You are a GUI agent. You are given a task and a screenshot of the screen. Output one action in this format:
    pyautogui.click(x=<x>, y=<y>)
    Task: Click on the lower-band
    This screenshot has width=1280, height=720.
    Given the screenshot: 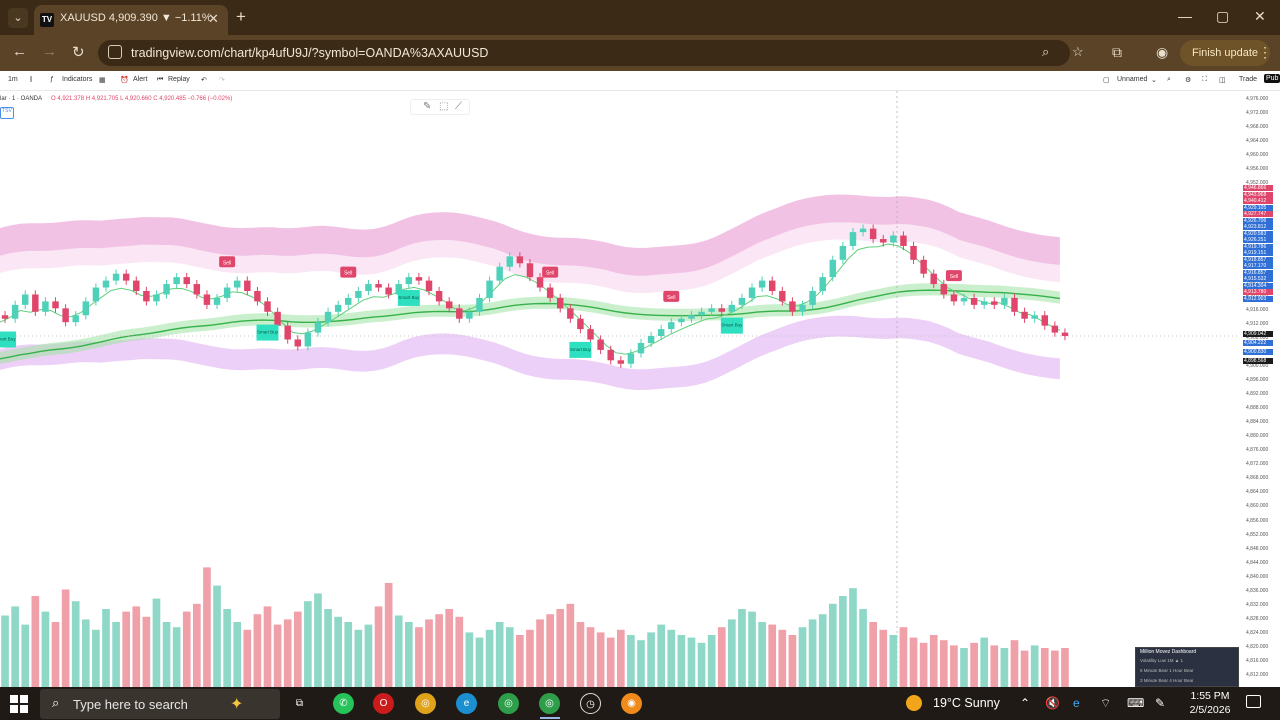 What is the action you would take?
    pyautogui.click(x=530, y=352)
    